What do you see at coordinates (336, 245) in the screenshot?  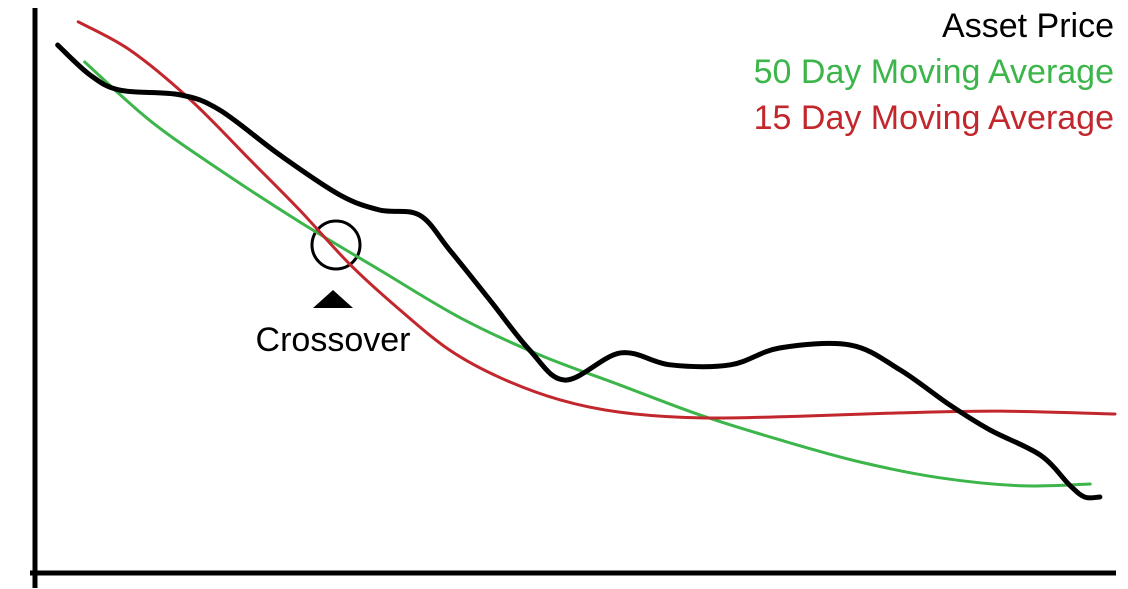 I see `crossover-circle` at bounding box center [336, 245].